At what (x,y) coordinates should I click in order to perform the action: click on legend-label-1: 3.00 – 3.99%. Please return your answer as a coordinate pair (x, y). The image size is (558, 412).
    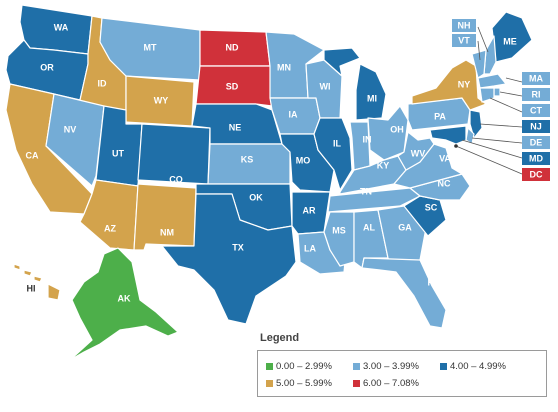
    Looking at the image, I should click on (391, 366).